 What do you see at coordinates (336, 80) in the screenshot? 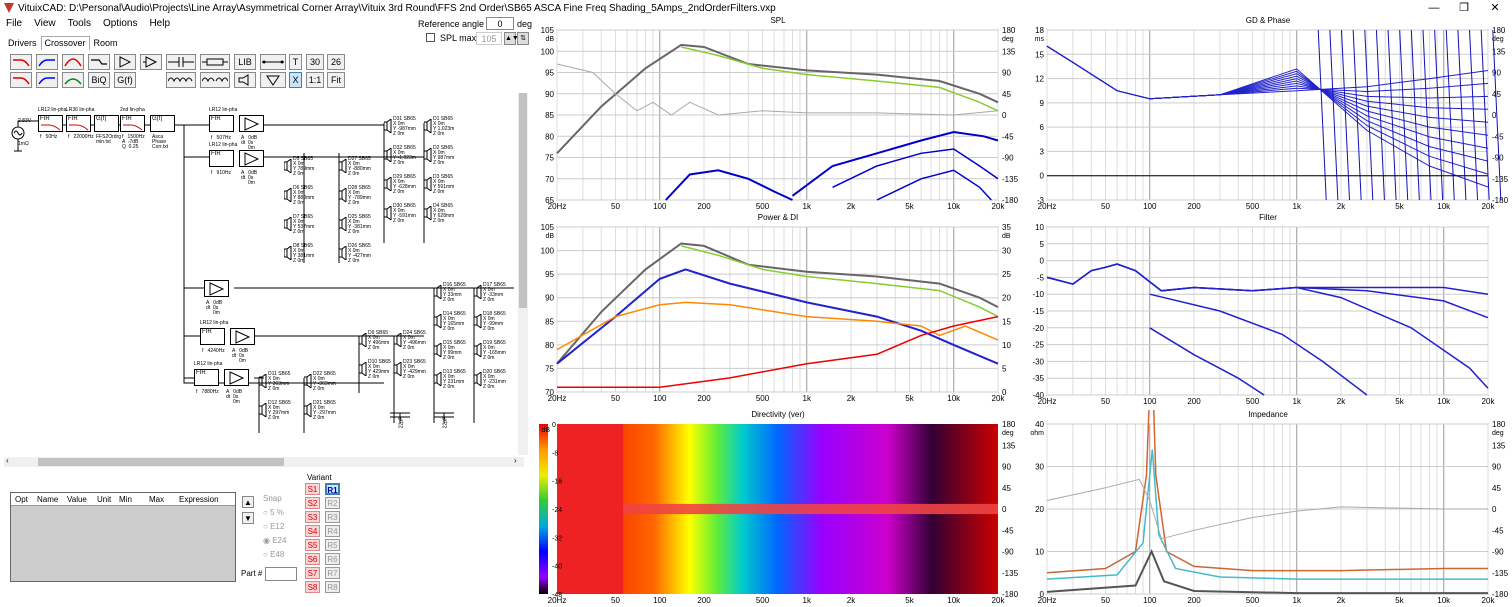
I see `zoom-fit-button: Fit` at bounding box center [336, 80].